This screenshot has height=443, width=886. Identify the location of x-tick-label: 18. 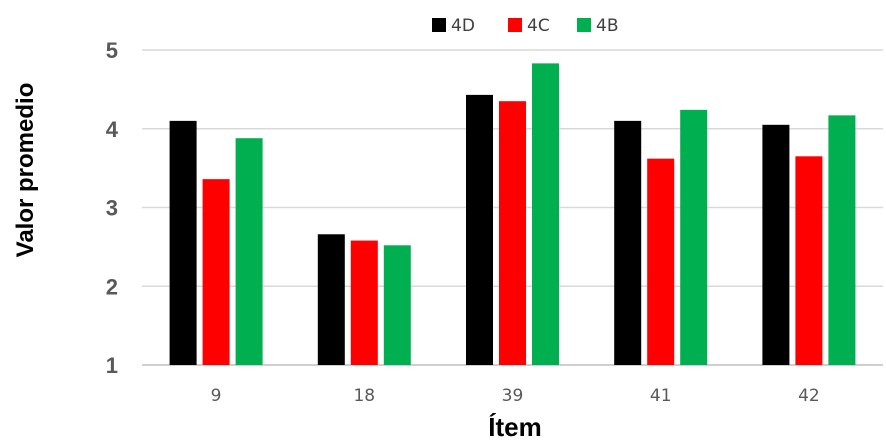
(364, 396).